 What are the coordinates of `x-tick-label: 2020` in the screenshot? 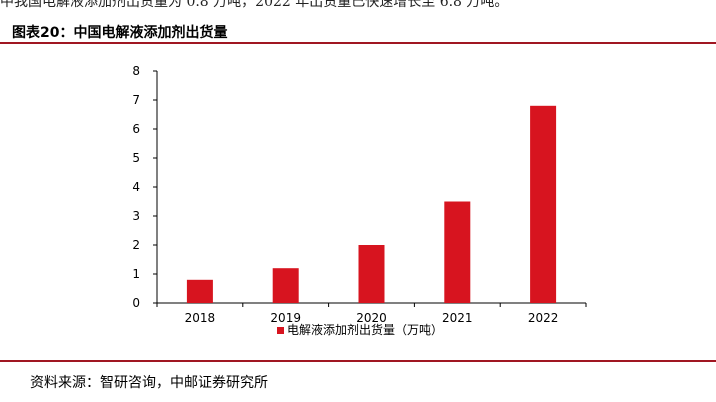 It's located at (371, 318).